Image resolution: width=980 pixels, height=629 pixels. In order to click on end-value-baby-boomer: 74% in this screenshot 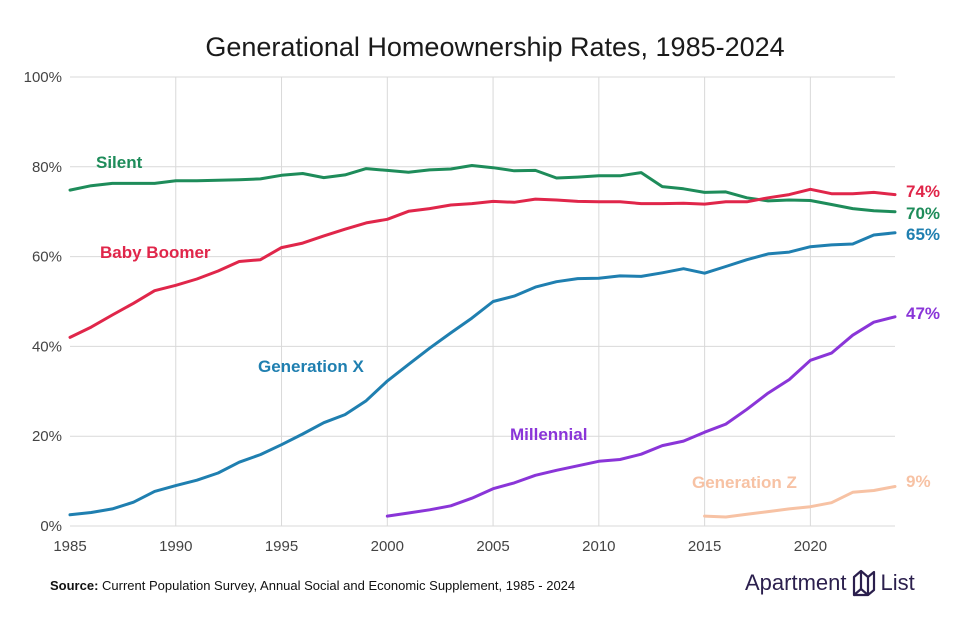, I will do `click(923, 191)`.